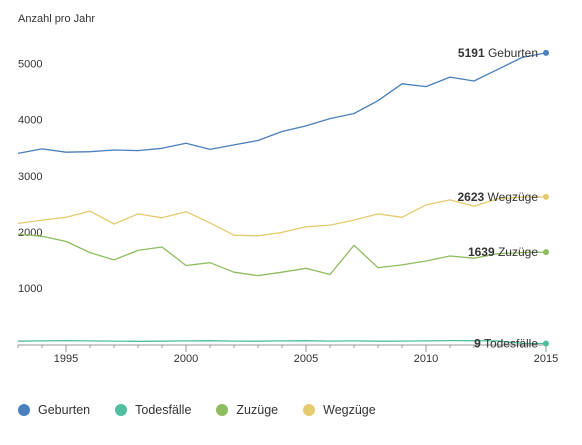  What do you see at coordinates (477, 343) in the screenshot?
I see `series-end-value: 9` at bounding box center [477, 343].